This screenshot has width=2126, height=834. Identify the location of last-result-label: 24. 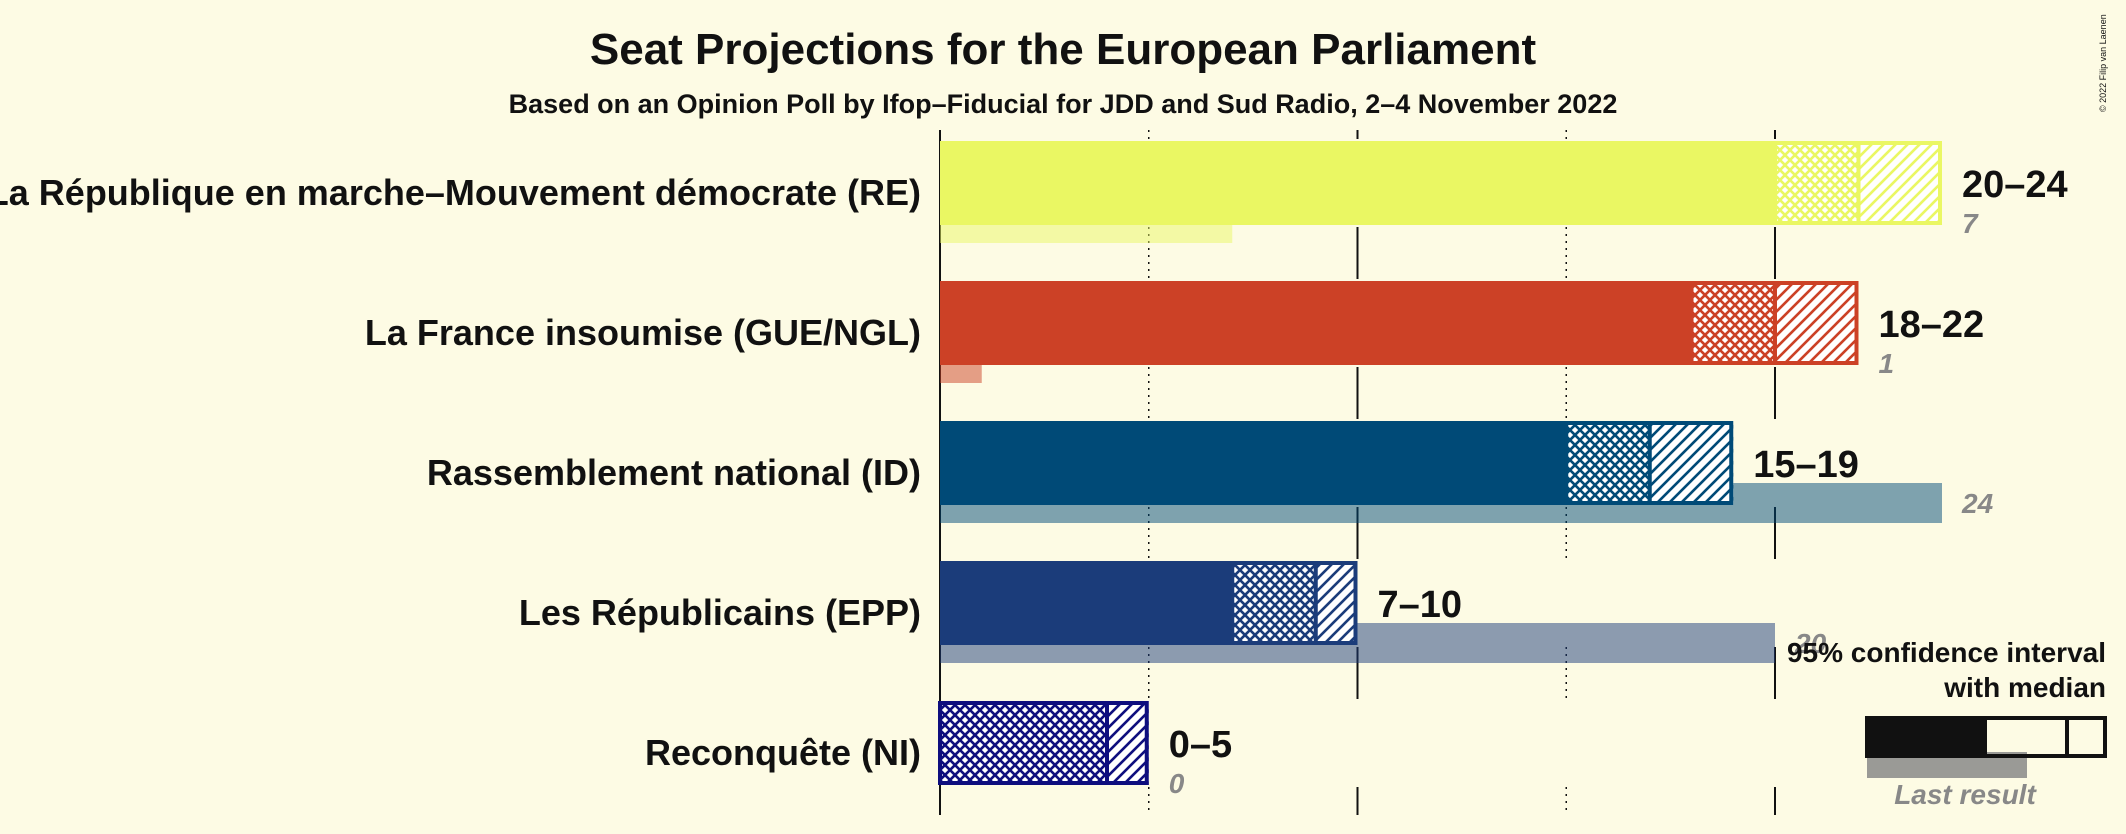
(1977, 503).